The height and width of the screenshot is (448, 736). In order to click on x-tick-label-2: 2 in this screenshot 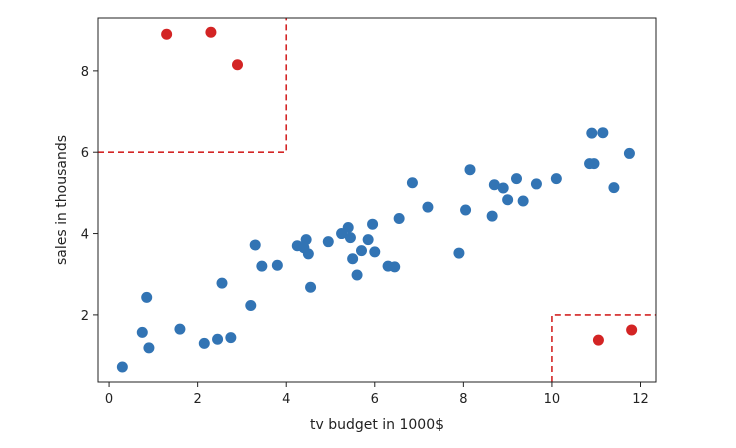, I will do `click(198, 399)`.